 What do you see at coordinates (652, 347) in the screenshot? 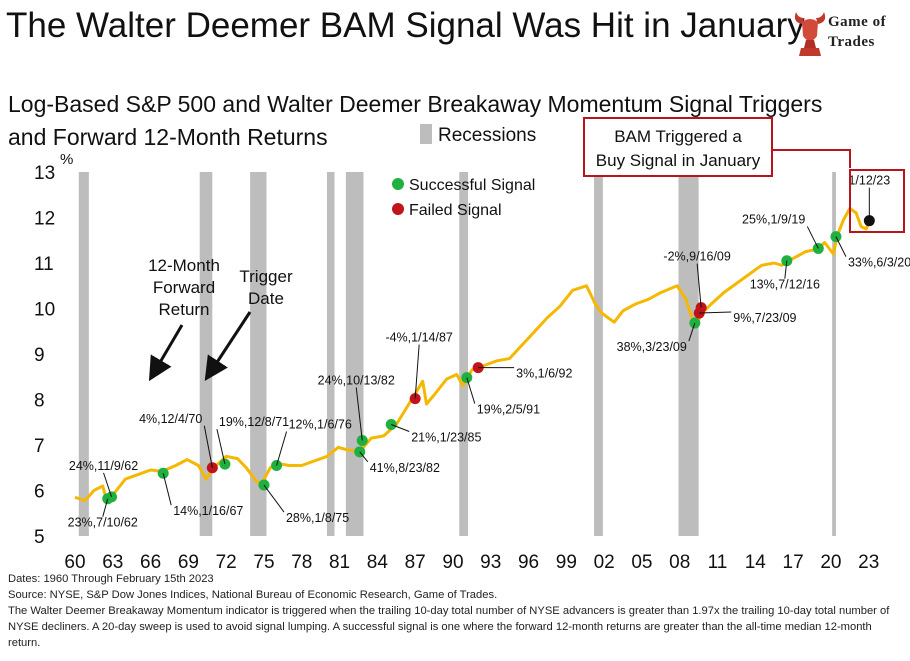
I see `signal-label: 38%,3/23/09` at bounding box center [652, 347].